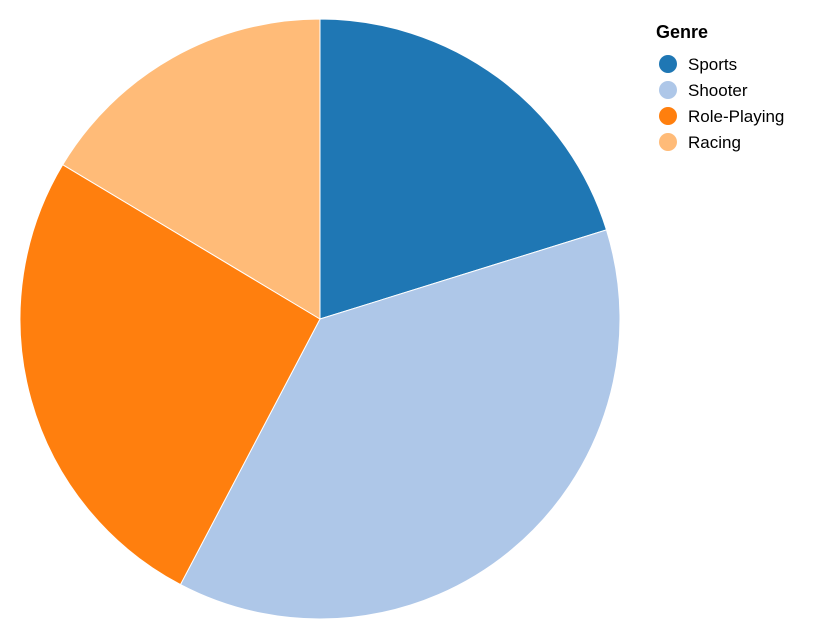  I want to click on legend-swatch-sports, so click(668, 64).